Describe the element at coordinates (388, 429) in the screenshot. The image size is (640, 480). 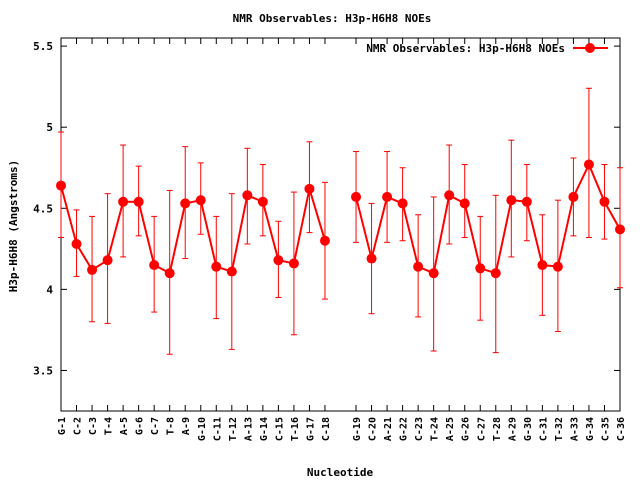
I see `x-tick-label: A-21` at that location.